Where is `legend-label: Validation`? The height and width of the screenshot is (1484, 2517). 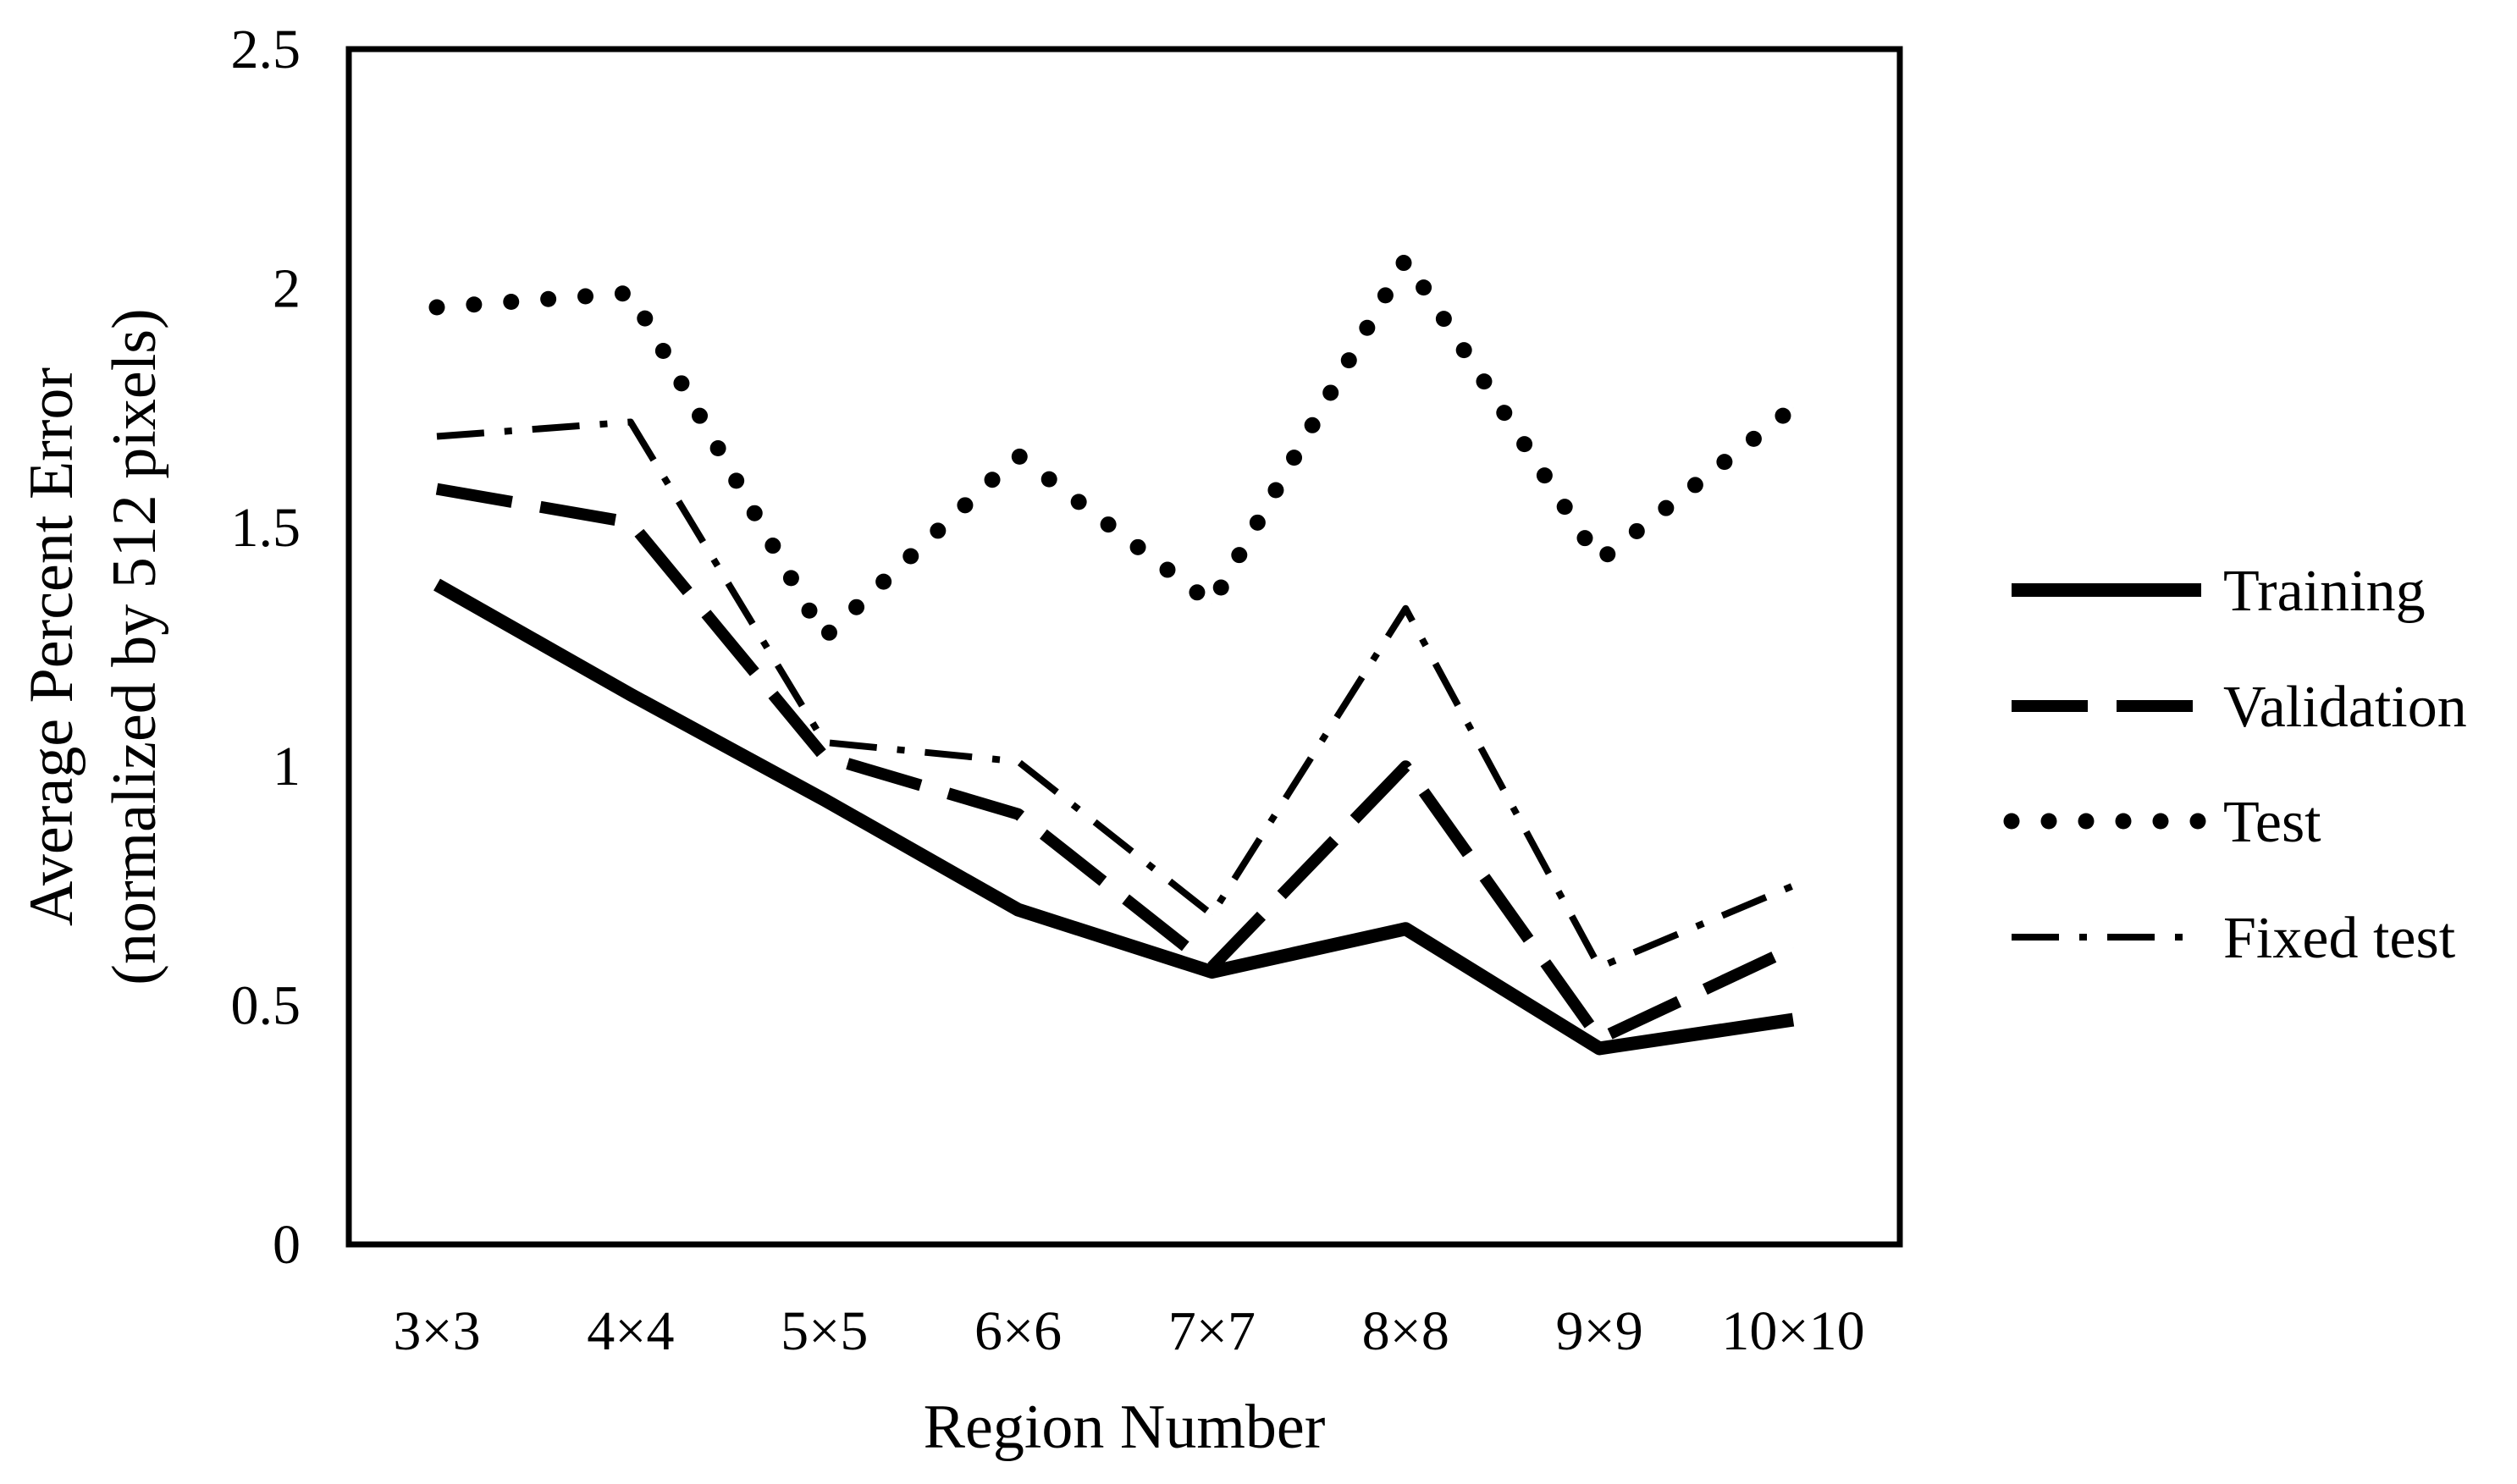
legend-label: Validation is located at coordinates (2345, 707).